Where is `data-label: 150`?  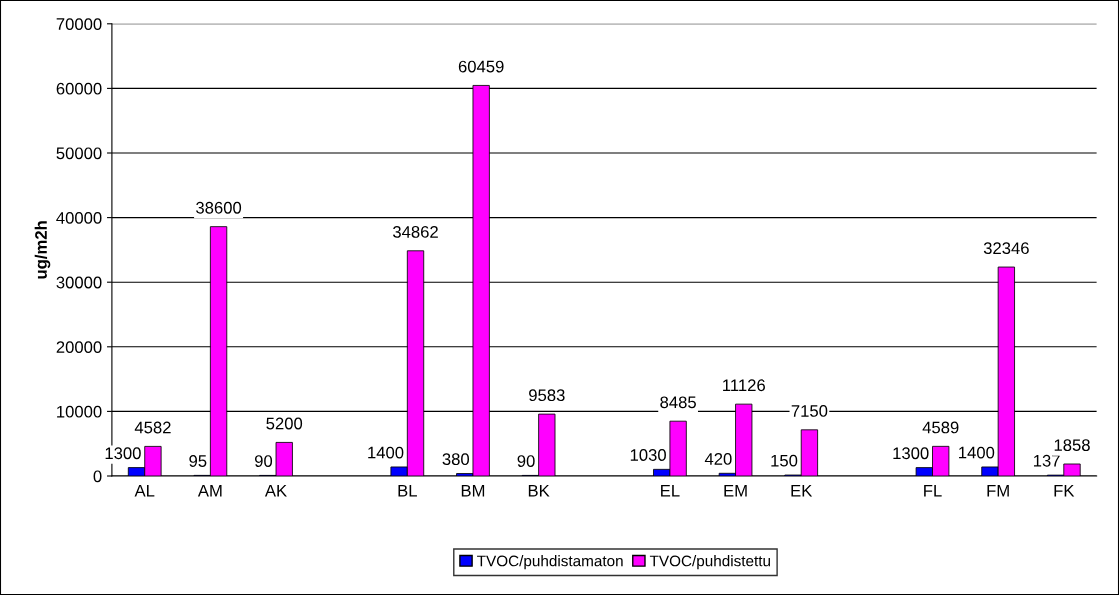 data-label: 150 is located at coordinates (784, 460).